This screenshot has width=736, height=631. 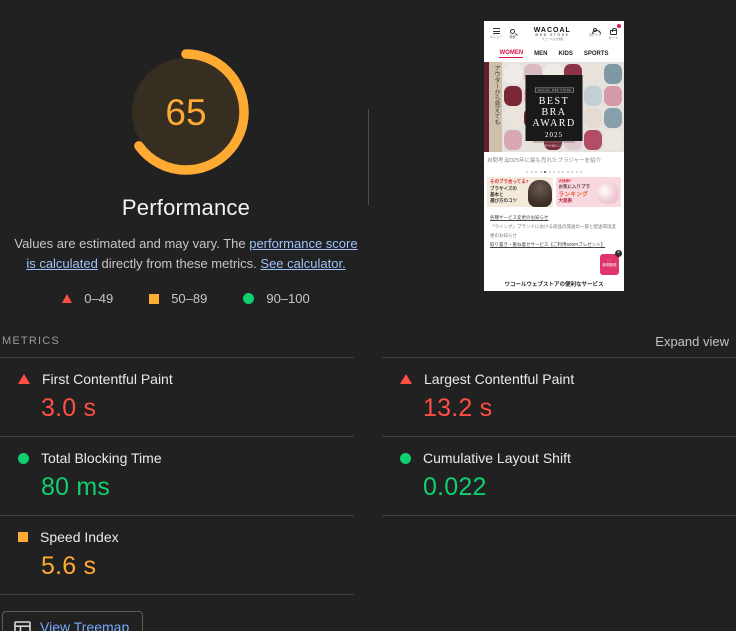 I want to click on metric-value: 80 ms, so click(x=76, y=487).